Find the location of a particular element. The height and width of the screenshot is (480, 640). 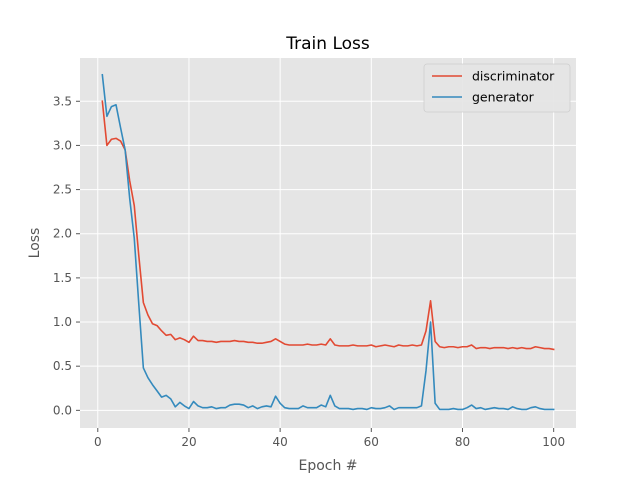

y-tick-label: 3.5 is located at coordinates (62, 101).